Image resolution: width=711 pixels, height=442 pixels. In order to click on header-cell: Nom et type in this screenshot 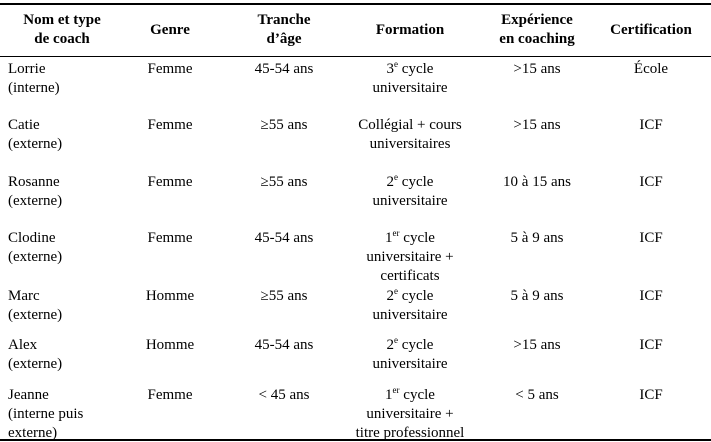, I will do `click(62, 19)`.